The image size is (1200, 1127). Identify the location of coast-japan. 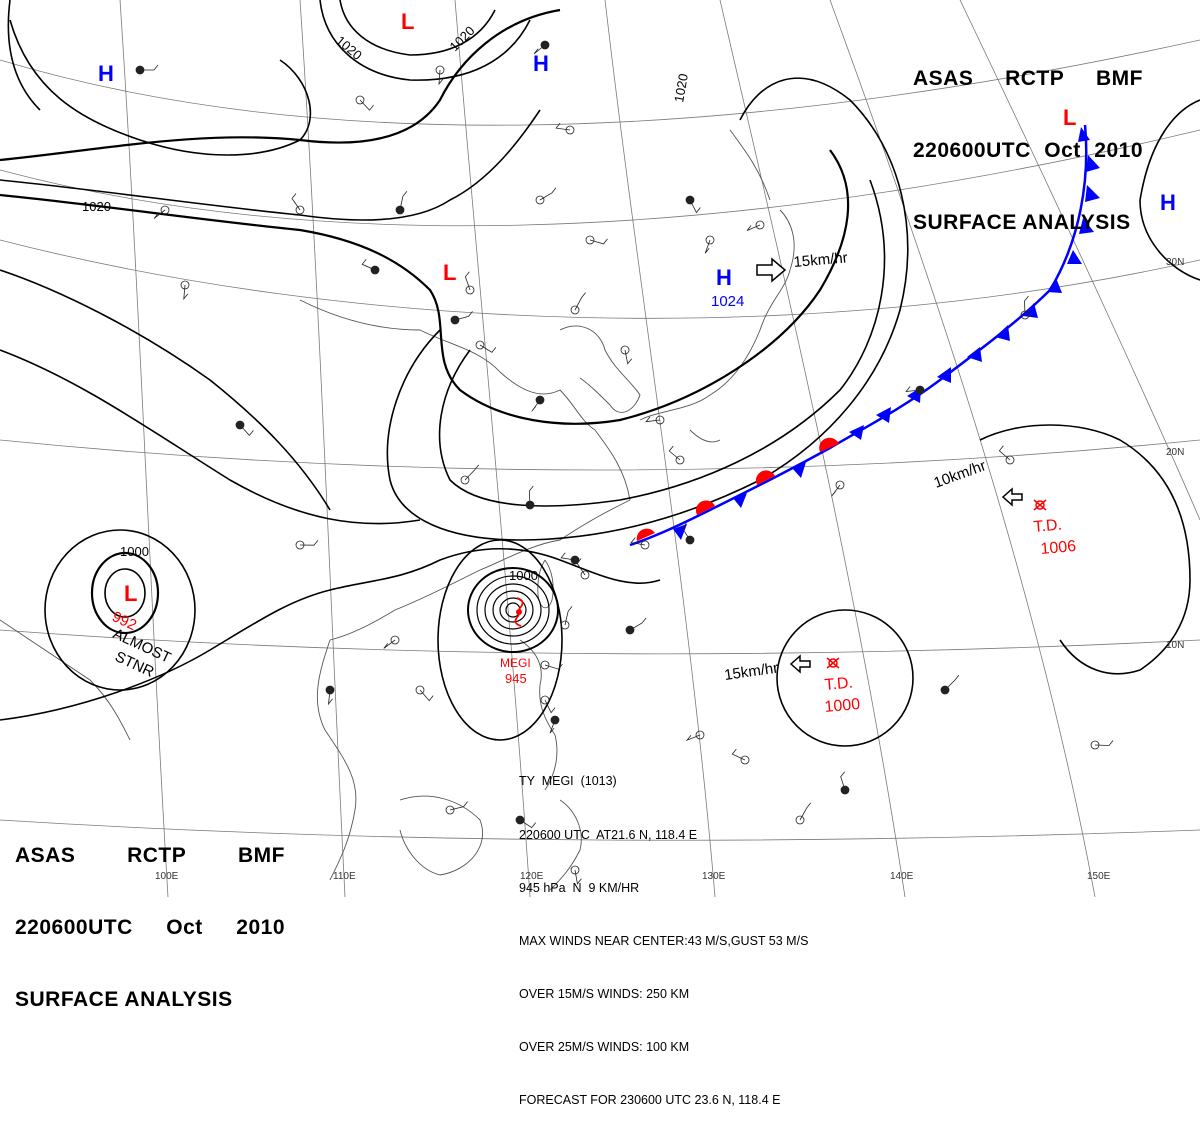
(717, 286).